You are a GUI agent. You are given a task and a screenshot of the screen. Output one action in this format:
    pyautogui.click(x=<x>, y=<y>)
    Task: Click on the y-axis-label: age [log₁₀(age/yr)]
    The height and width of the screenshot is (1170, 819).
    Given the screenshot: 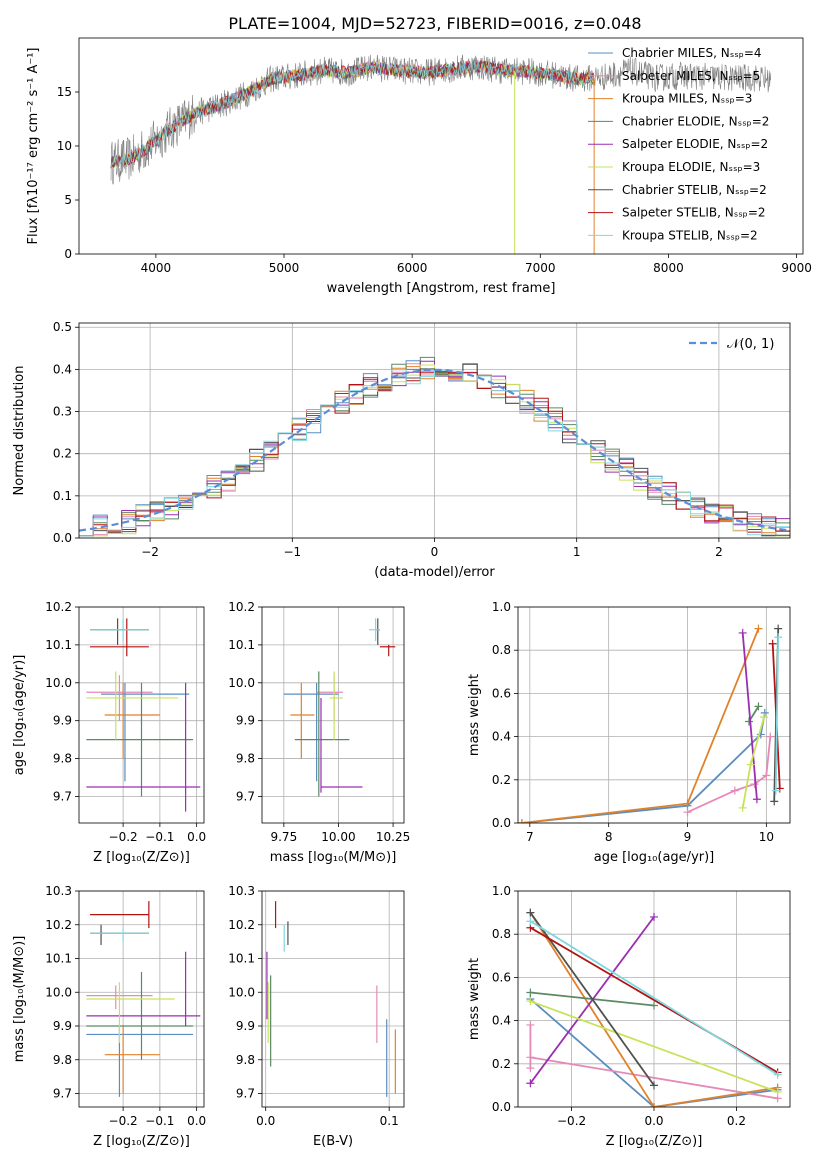 What is the action you would take?
    pyautogui.click(x=19, y=715)
    